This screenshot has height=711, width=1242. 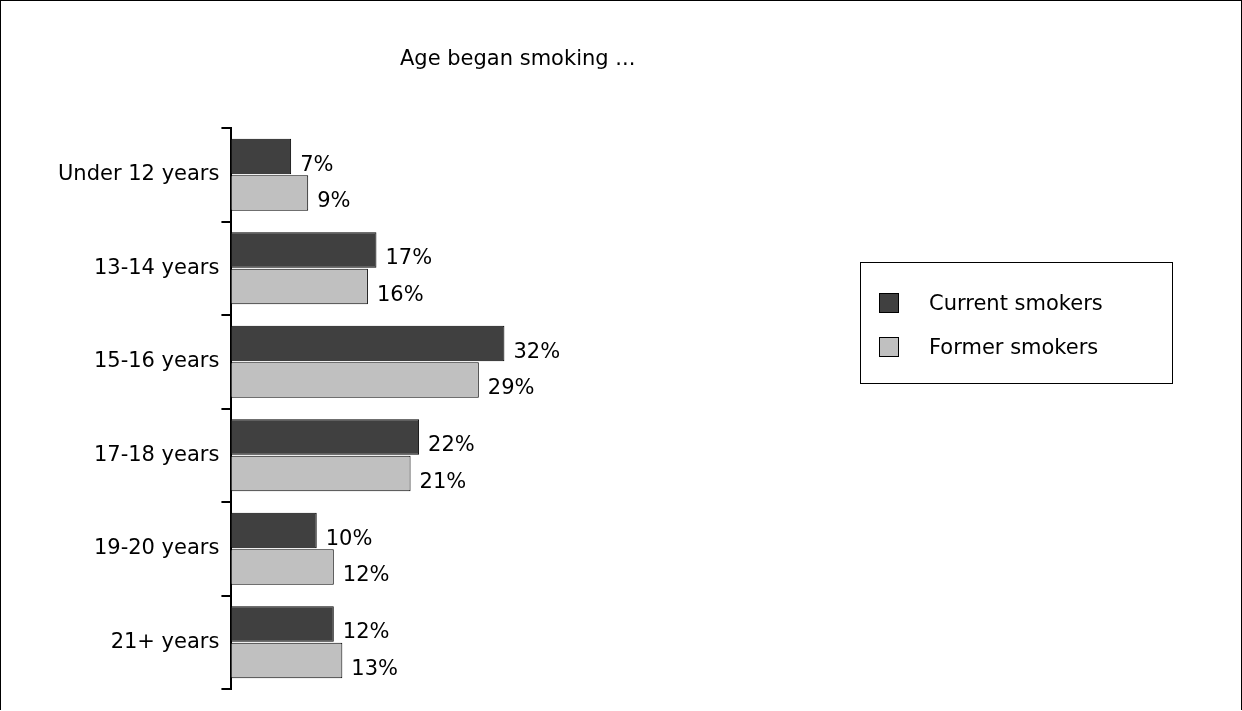 What do you see at coordinates (156, 547) in the screenshot?
I see `y-tick-label: 19-20 years` at bounding box center [156, 547].